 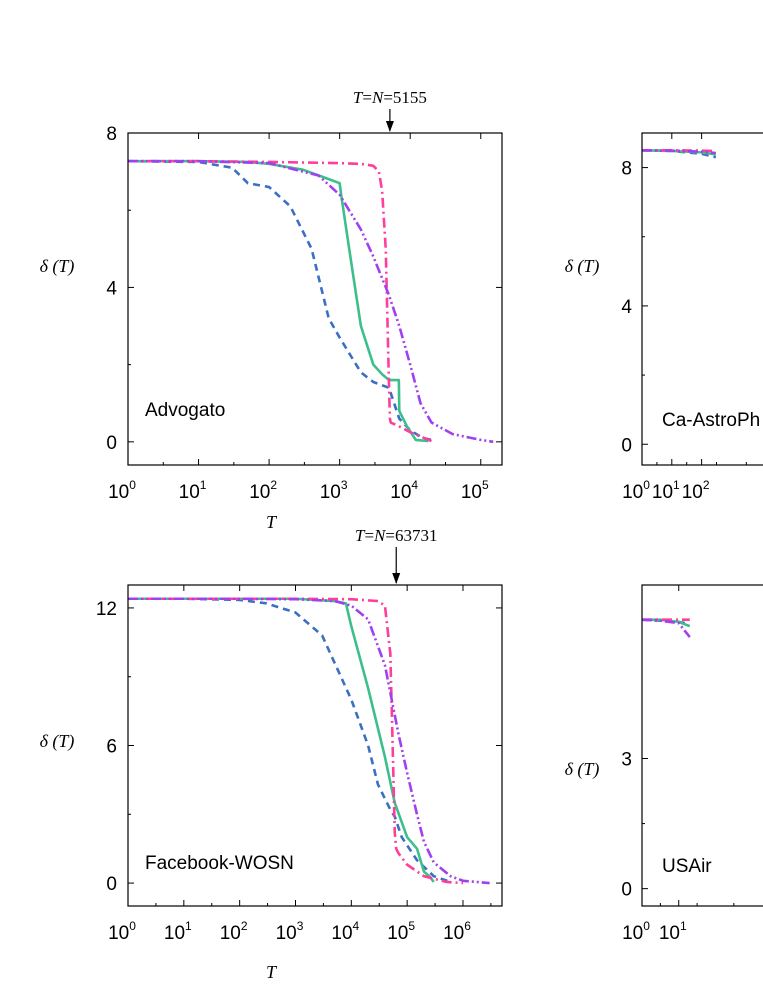 I want to click on y-tick-label: 3, so click(x=626, y=760).